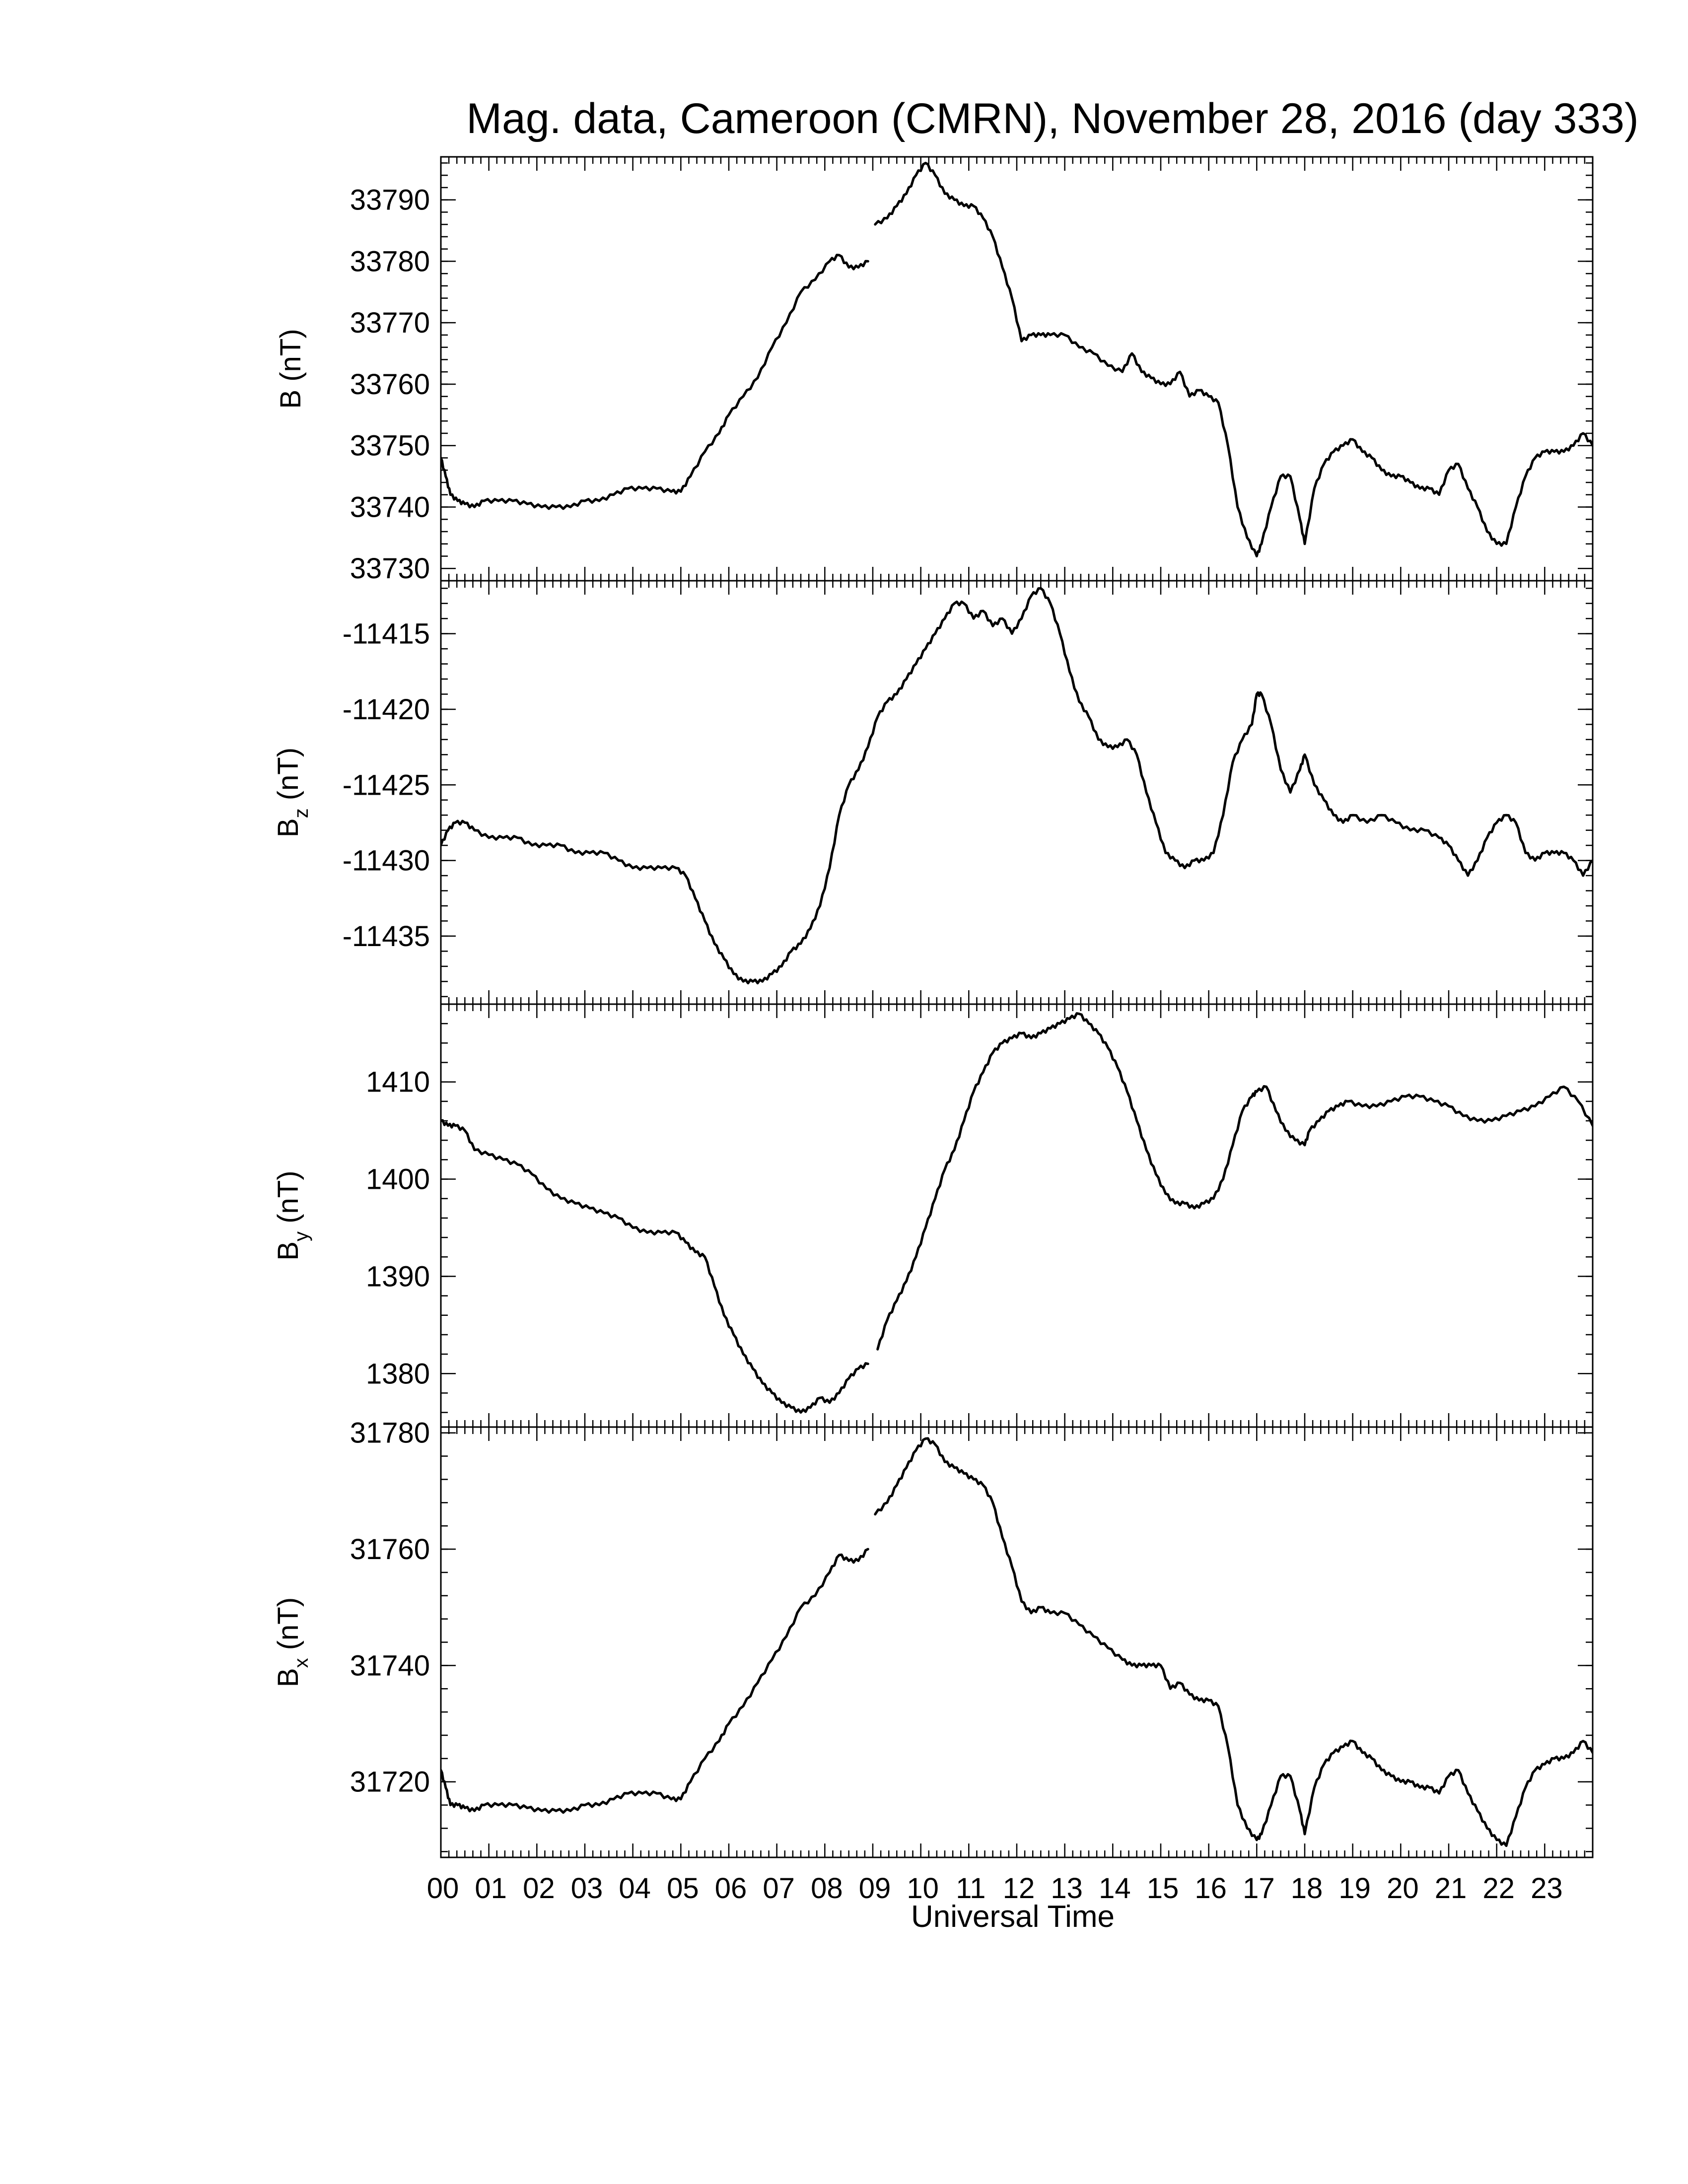 The image size is (1688, 2184). Describe the element at coordinates (1259, 1888) in the screenshot. I see `x-tick-label: 17` at that location.